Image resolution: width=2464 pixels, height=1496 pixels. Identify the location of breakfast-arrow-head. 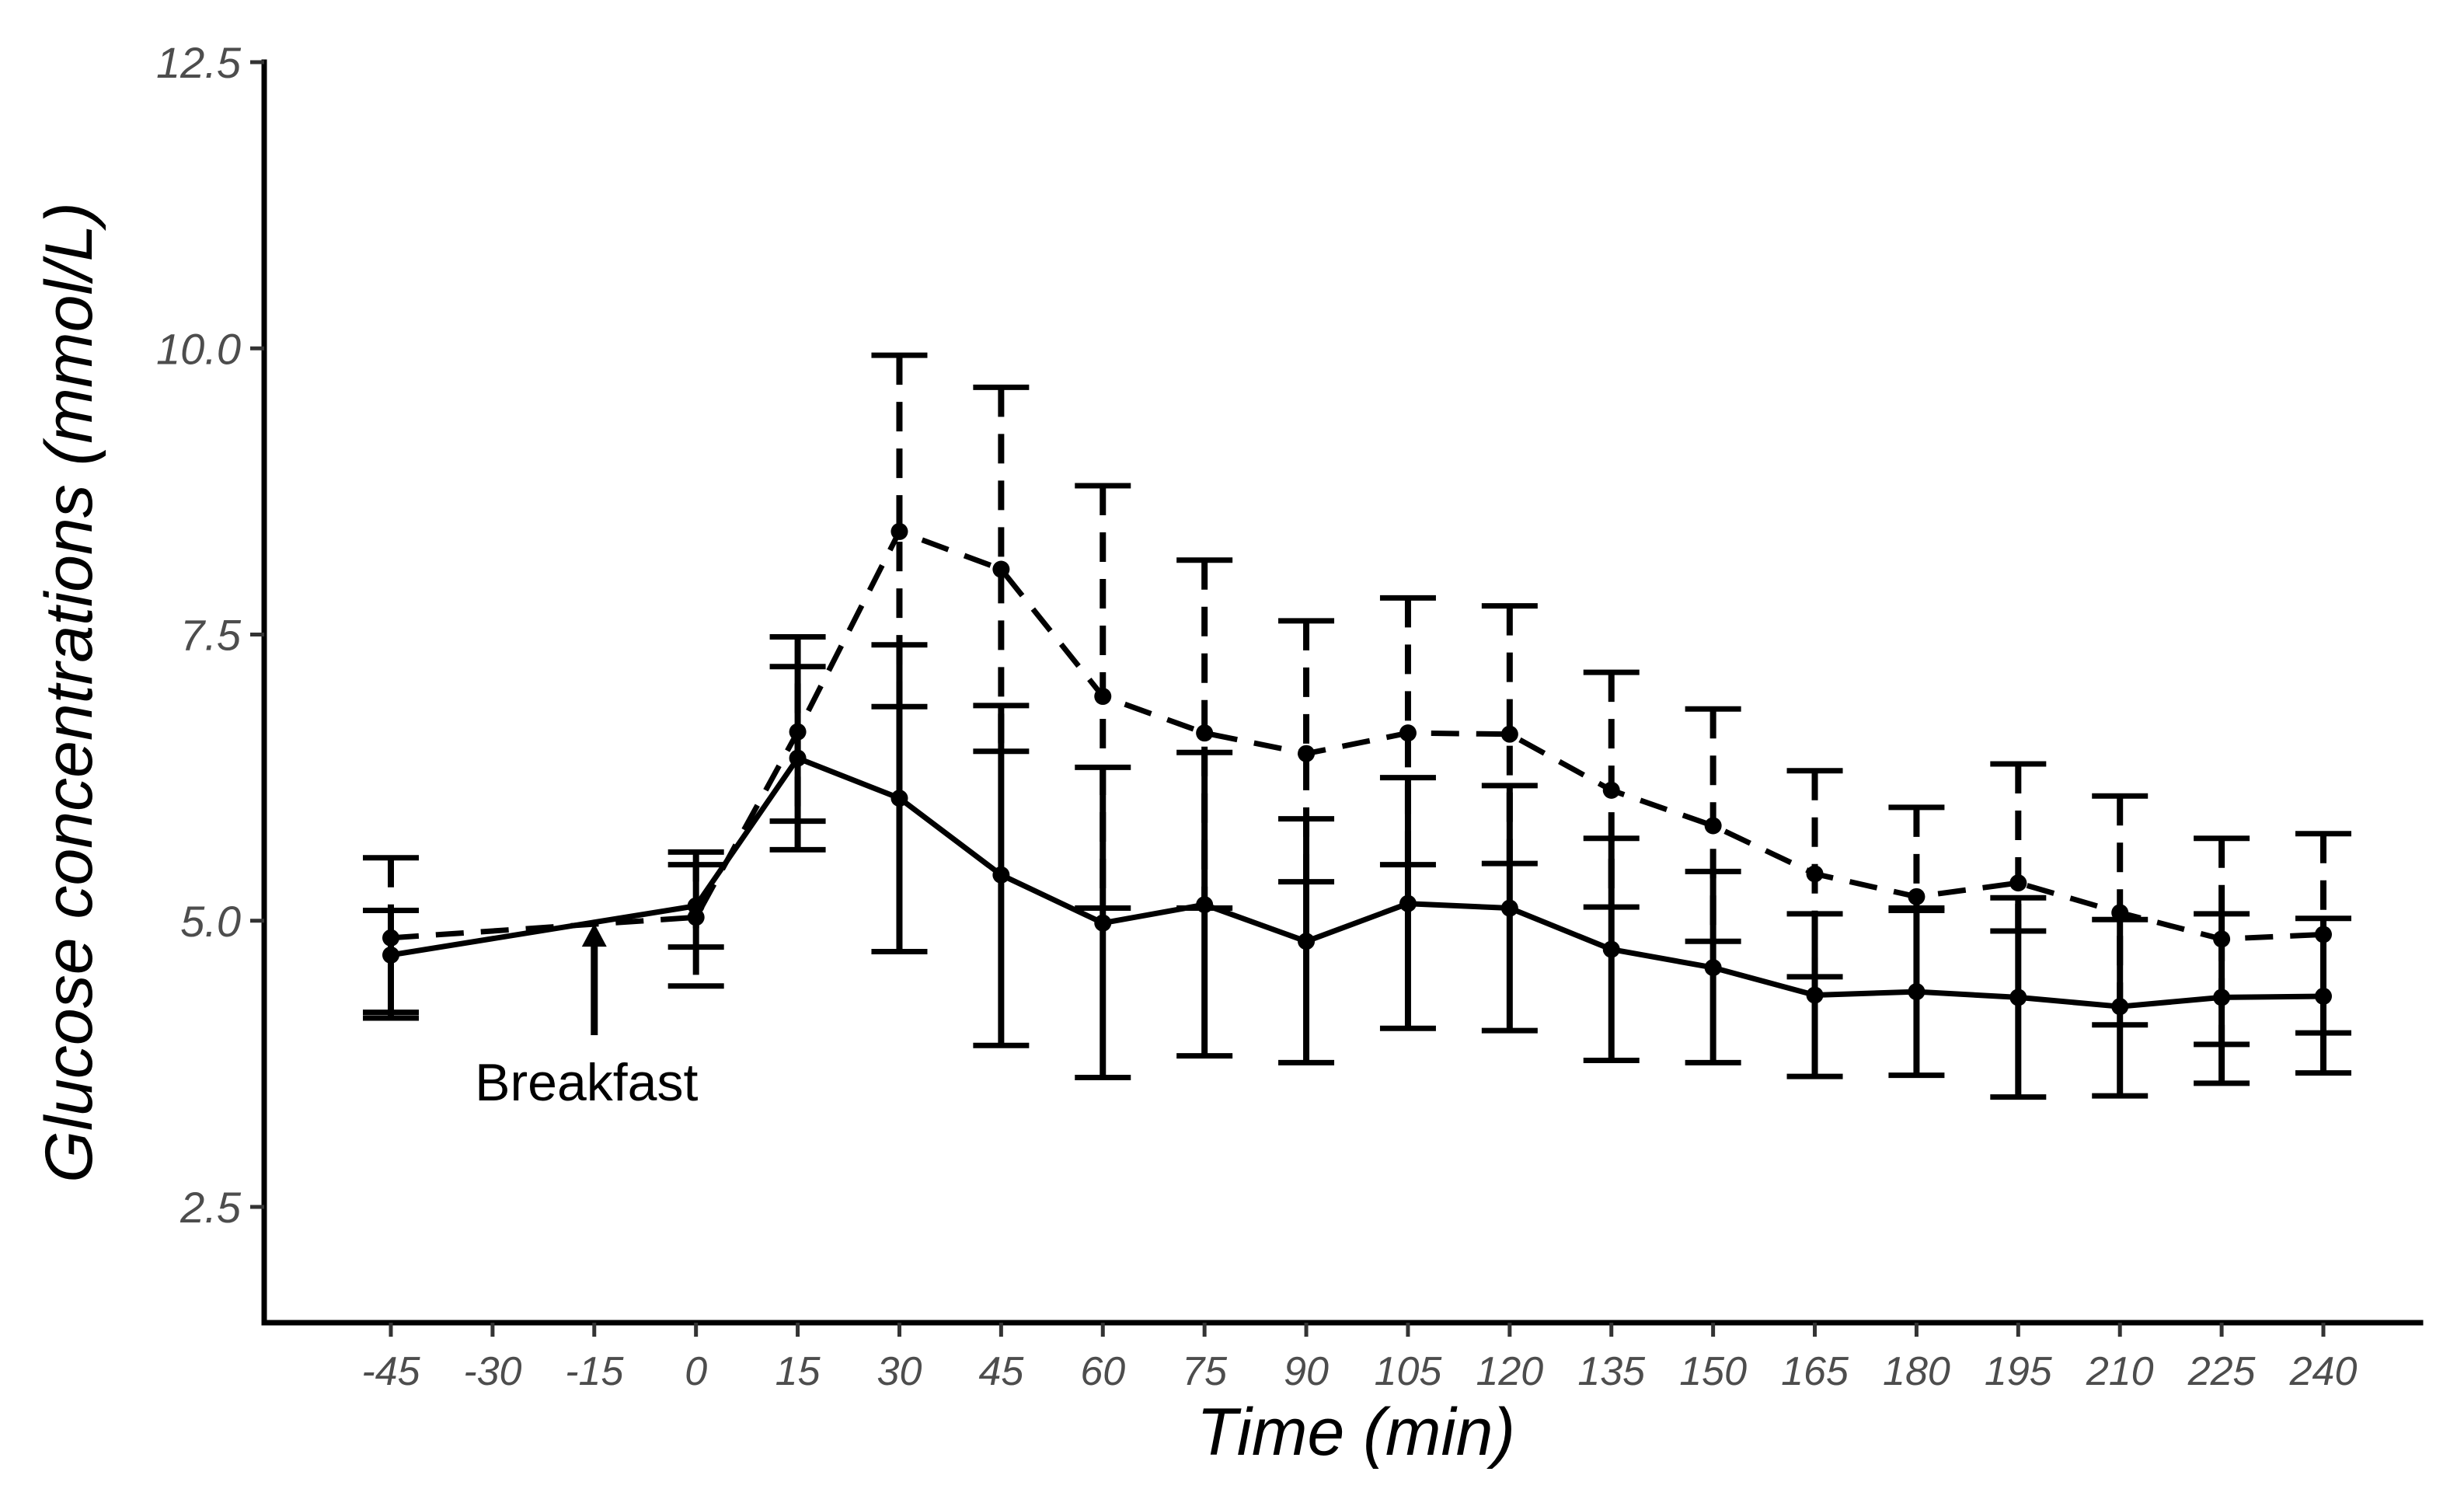
(594, 935).